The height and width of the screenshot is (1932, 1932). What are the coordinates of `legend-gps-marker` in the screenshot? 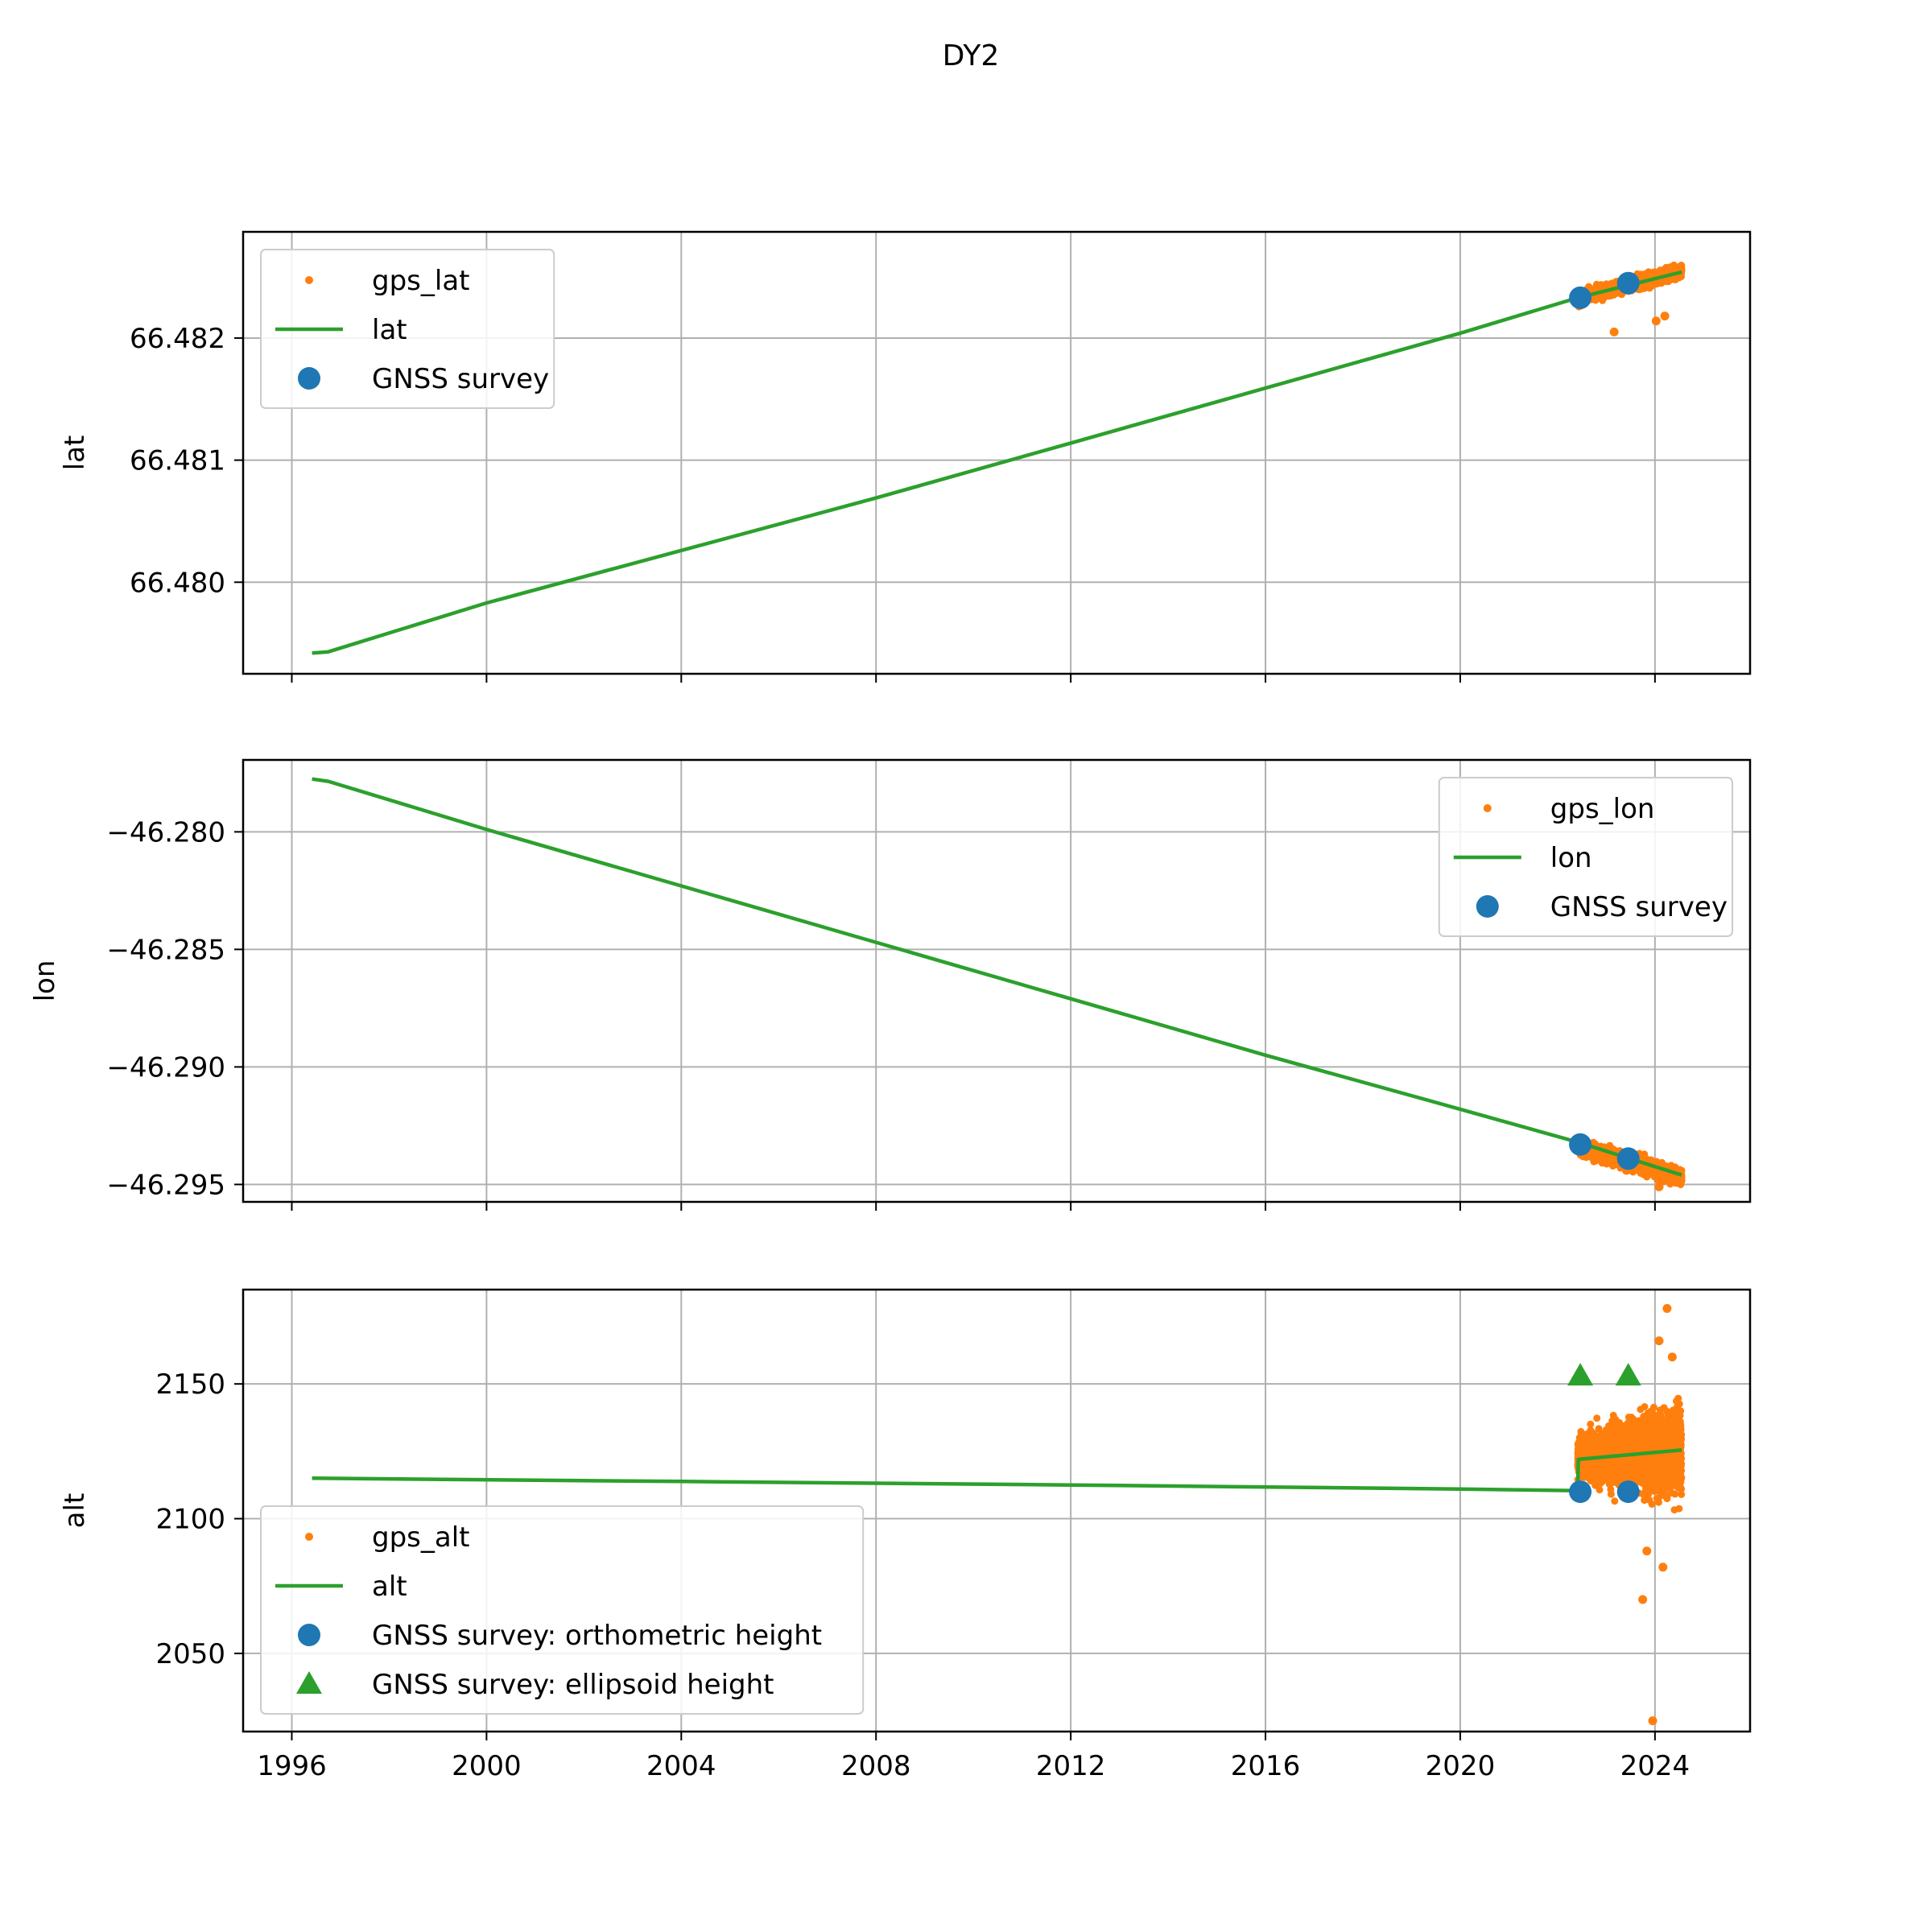 It's located at (309, 280).